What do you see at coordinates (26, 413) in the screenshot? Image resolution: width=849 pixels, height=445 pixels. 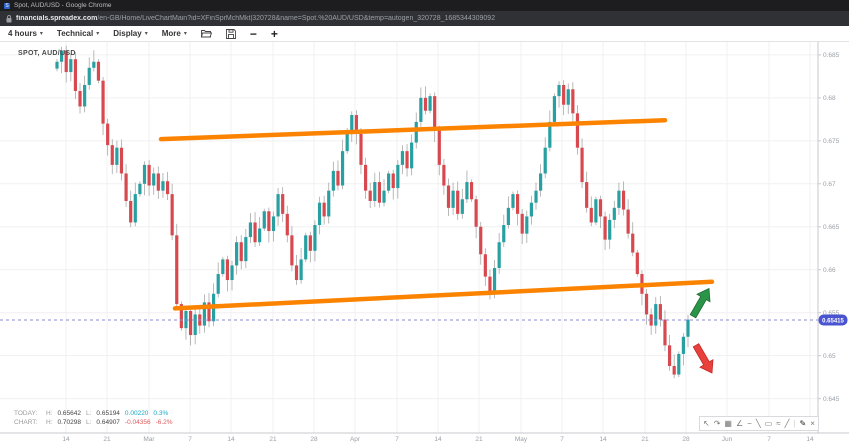 I see `today-label: TODAY:` at bounding box center [26, 413].